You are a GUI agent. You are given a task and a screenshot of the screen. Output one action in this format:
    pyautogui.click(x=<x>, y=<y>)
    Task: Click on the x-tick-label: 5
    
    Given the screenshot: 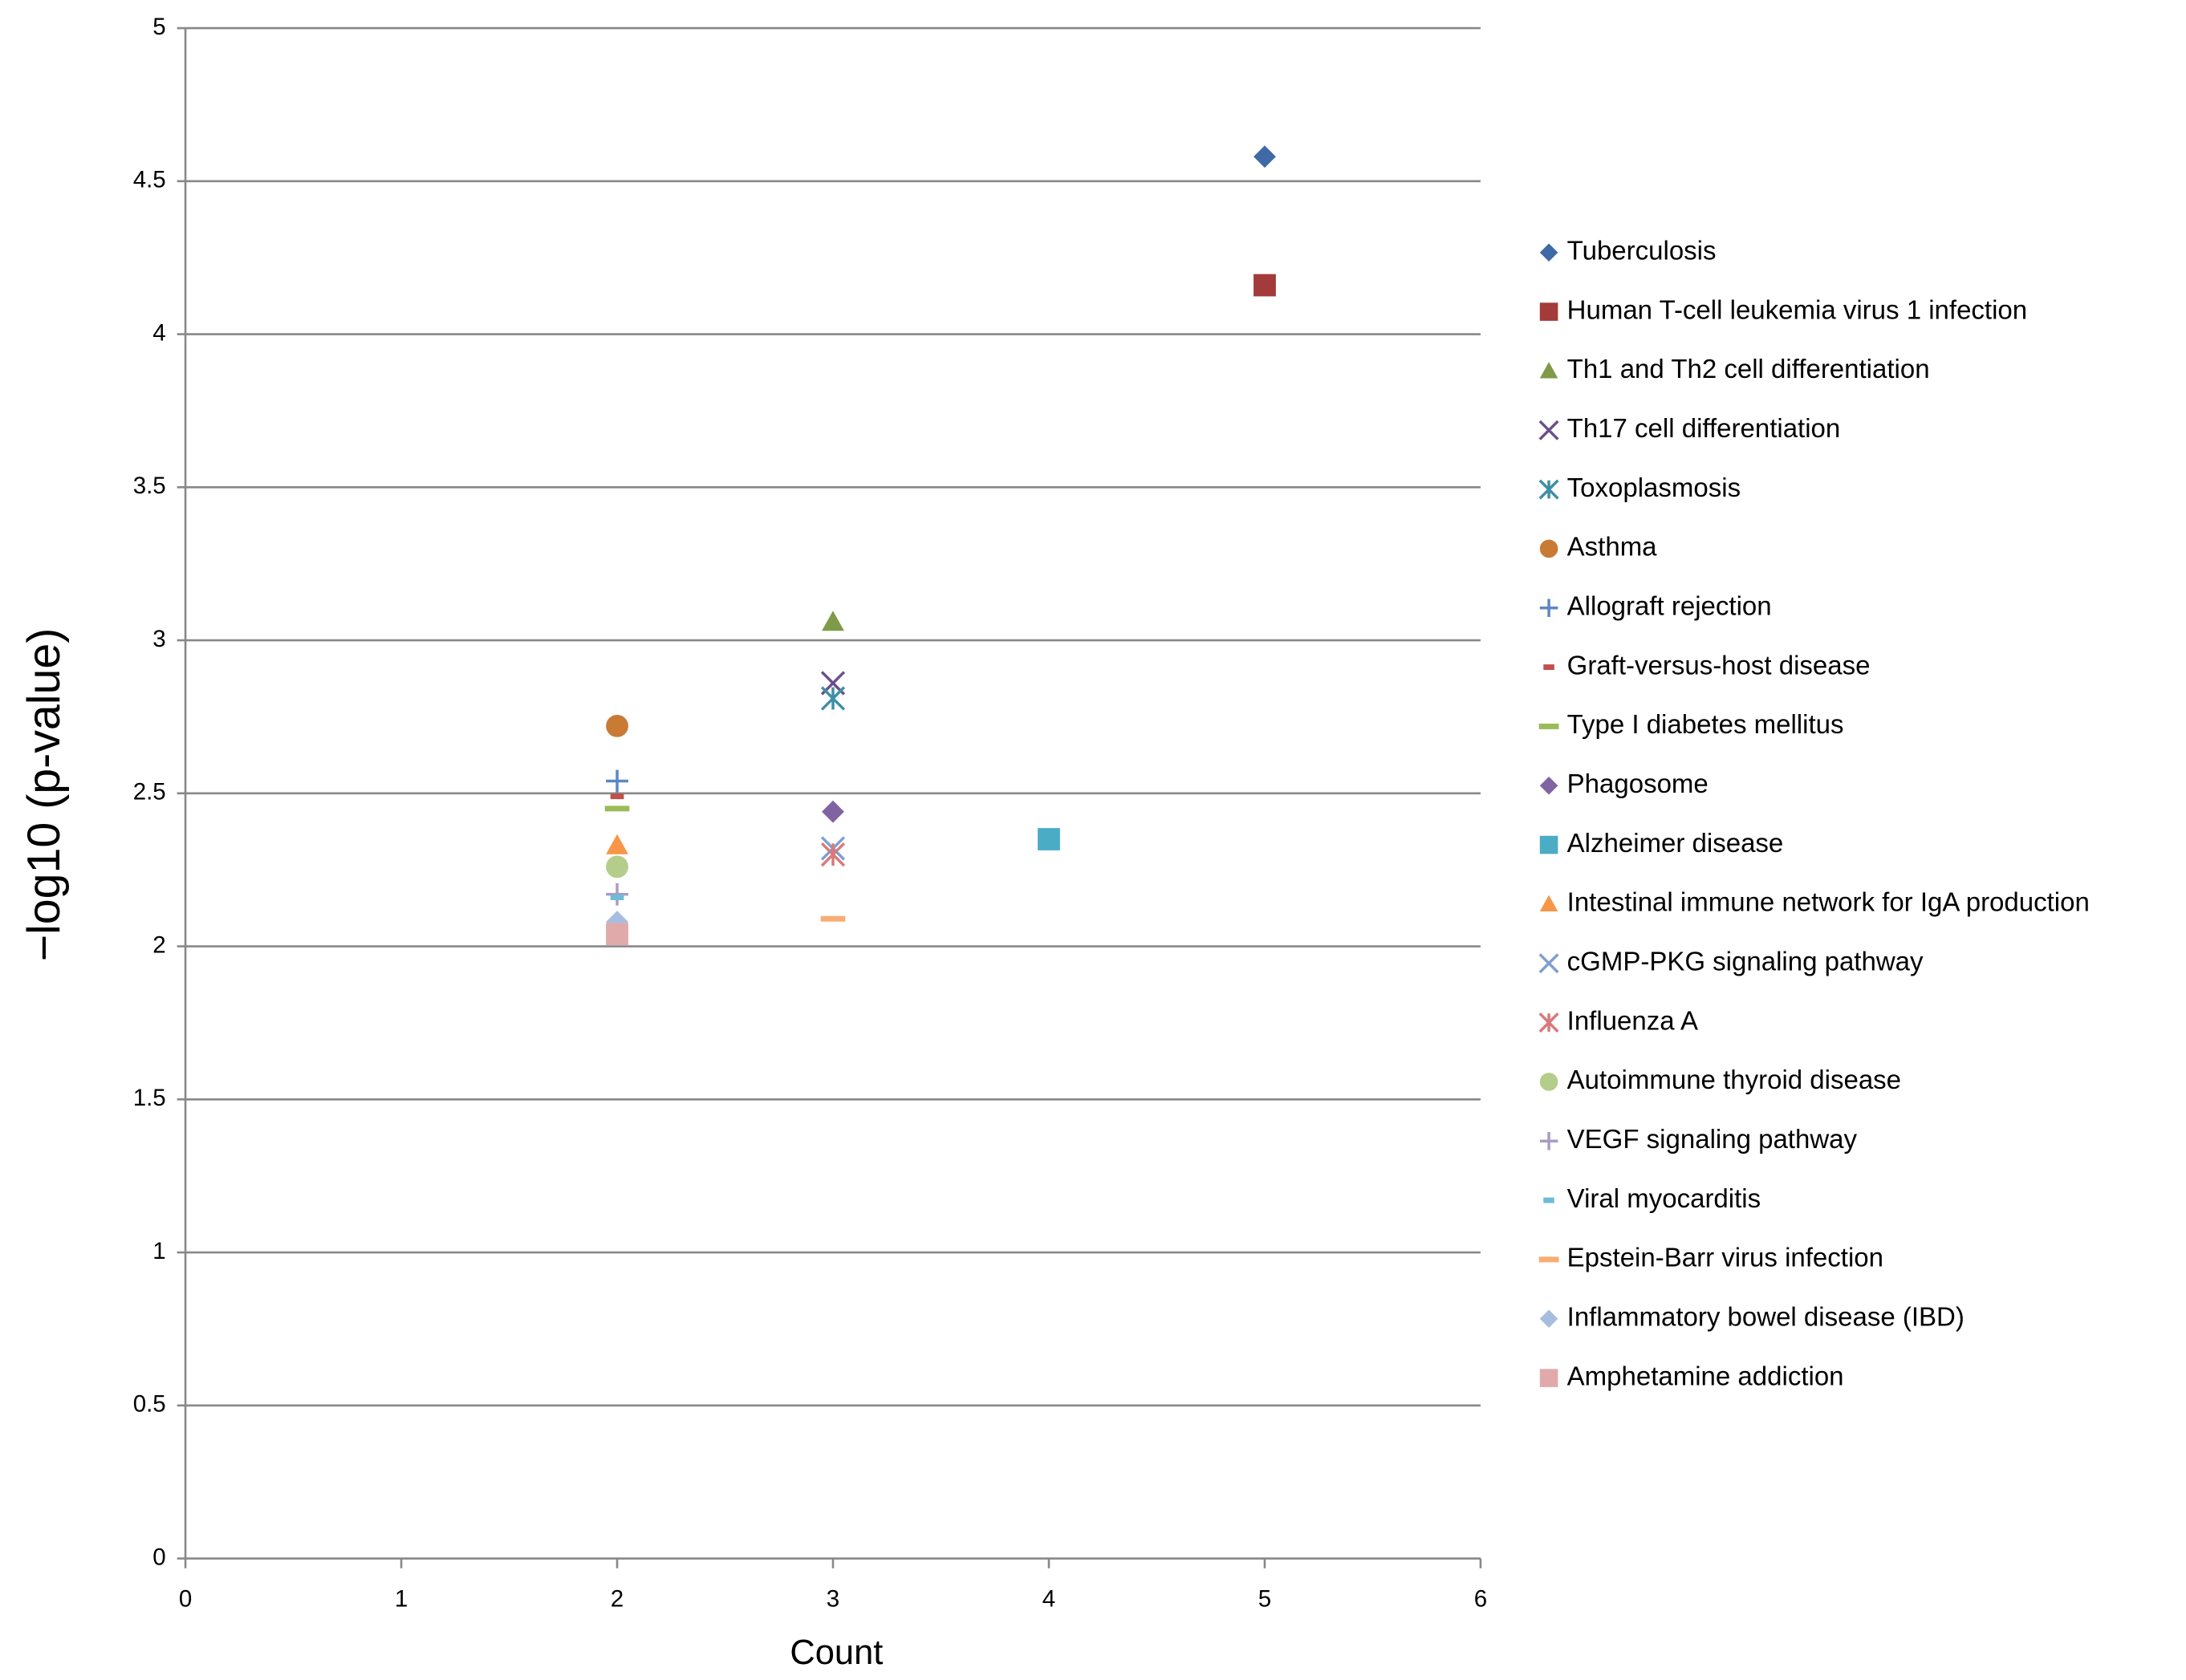 What is the action you would take?
    pyautogui.click(x=1265, y=1598)
    